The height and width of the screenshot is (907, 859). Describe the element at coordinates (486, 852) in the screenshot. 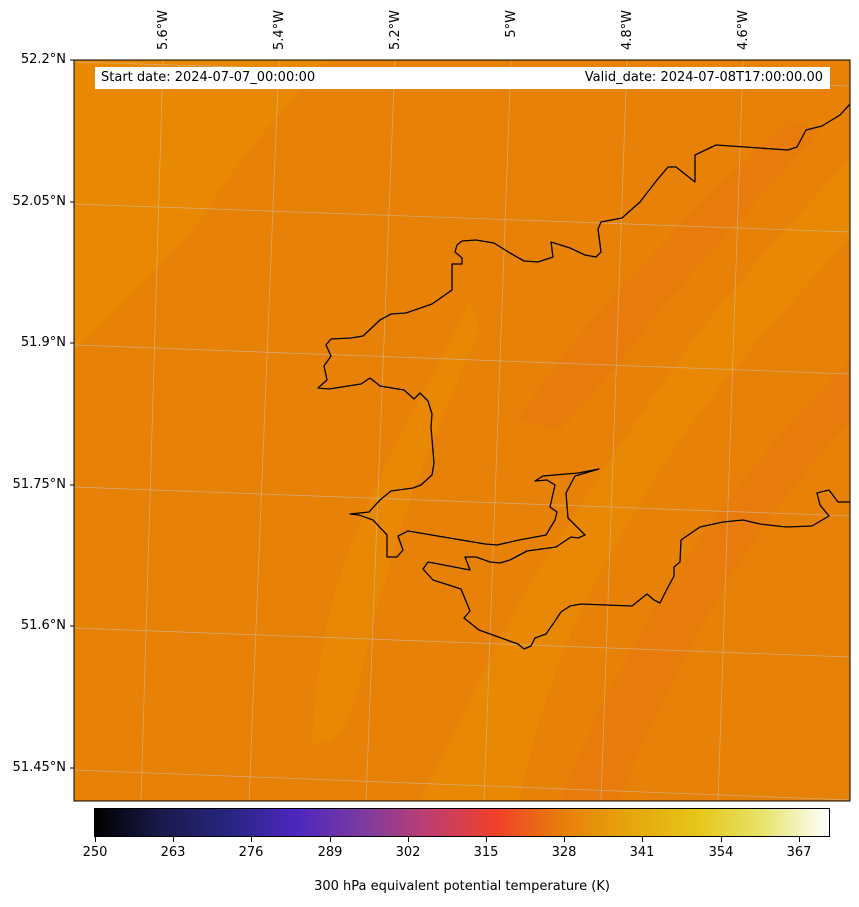

I see `colorbar-tick-label: 315` at that location.